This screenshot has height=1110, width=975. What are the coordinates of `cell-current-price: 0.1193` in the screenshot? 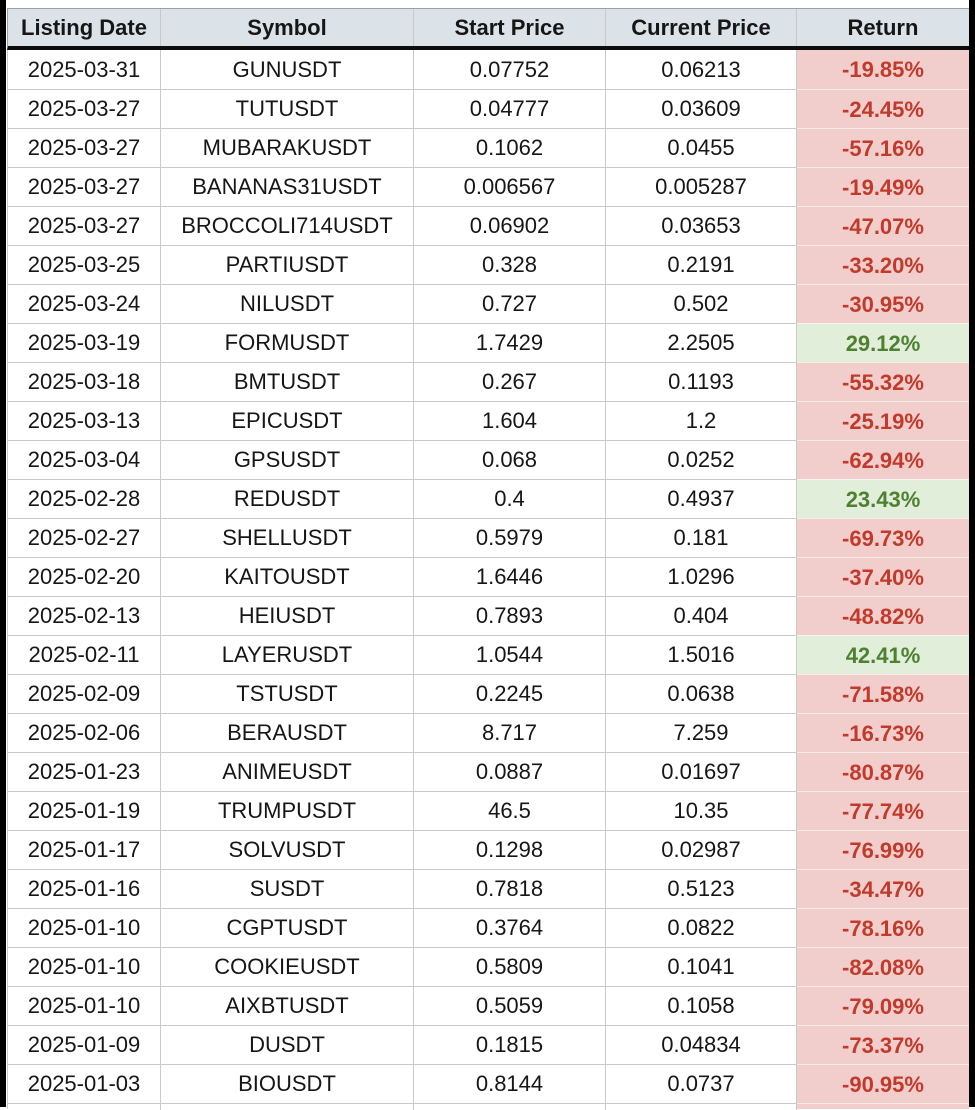 It's located at (701, 382).